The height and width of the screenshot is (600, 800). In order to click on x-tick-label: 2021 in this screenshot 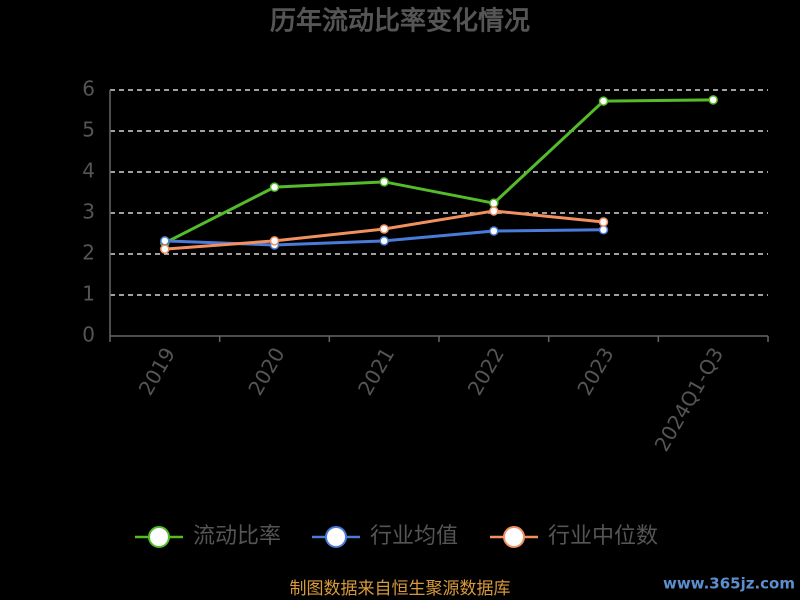, I will do `click(376, 371)`.